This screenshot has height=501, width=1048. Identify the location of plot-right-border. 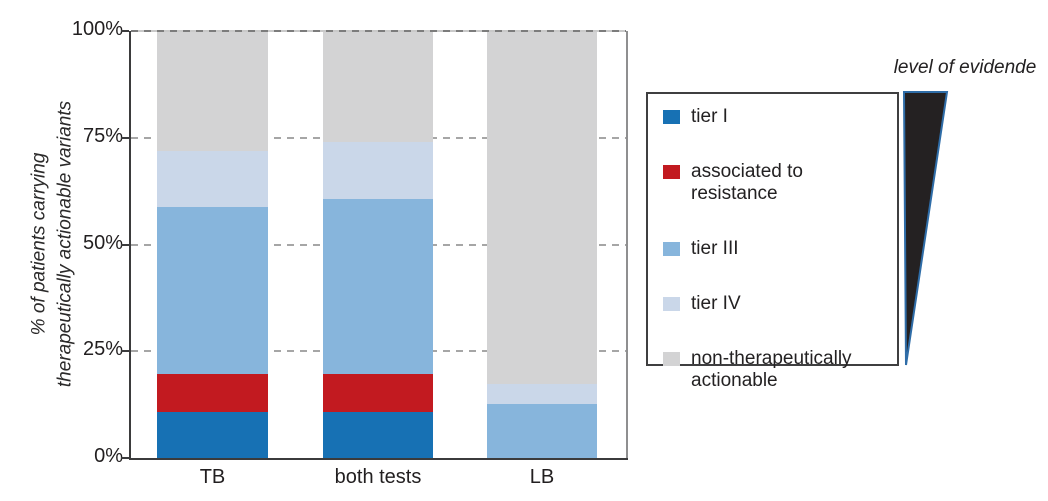
(627, 244).